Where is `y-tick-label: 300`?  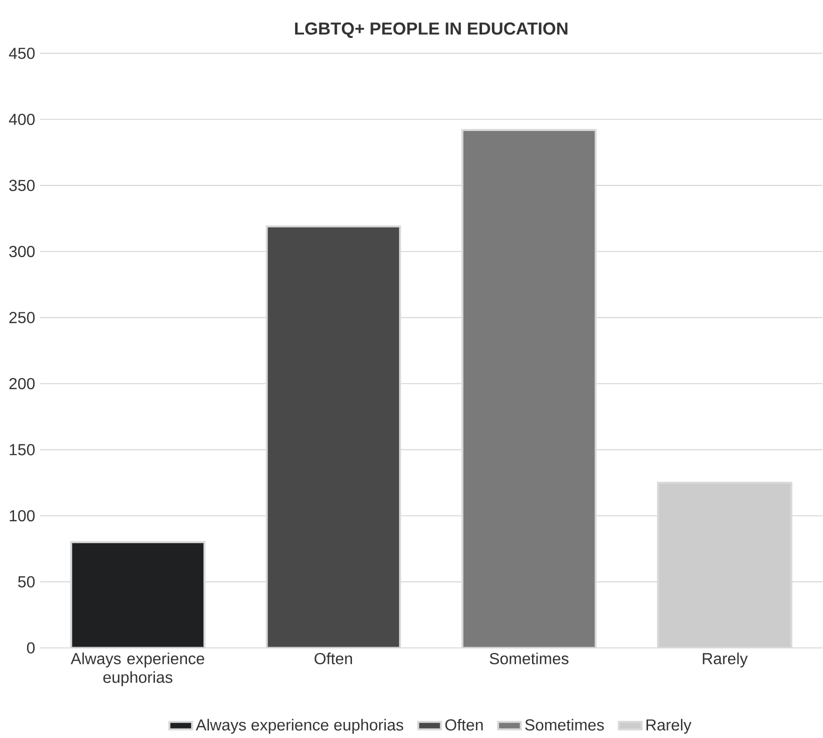 y-tick-label: 300 is located at coordinates (22, 252).